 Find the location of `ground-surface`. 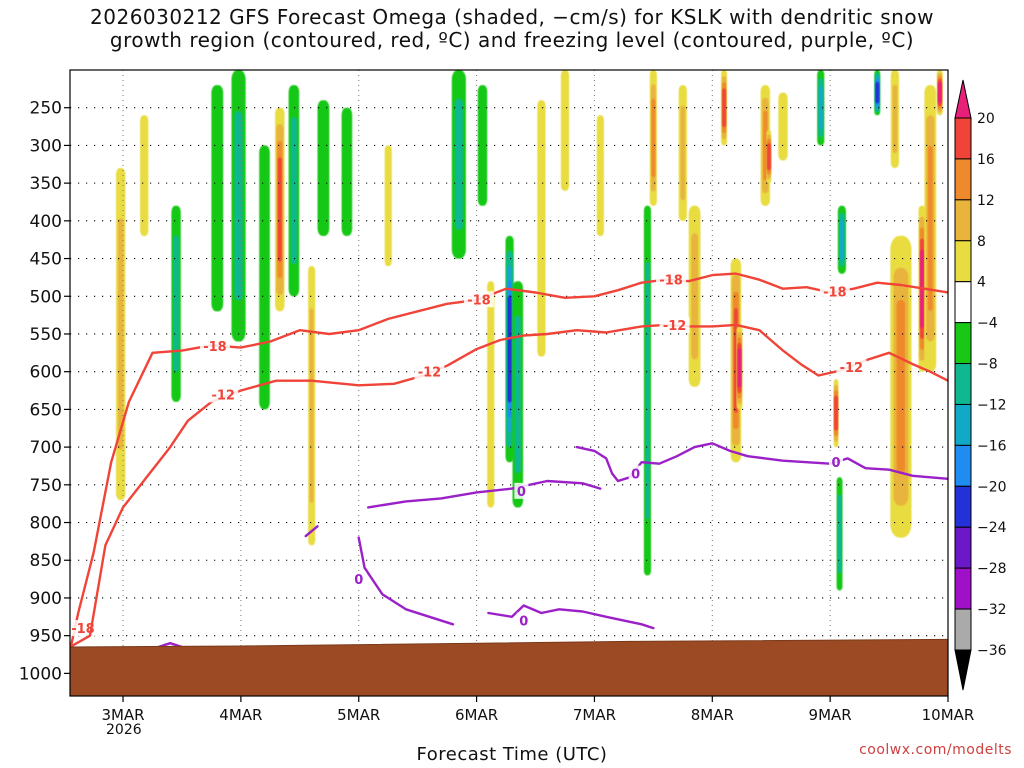

ground-surface is located at coordinates (509, 667).